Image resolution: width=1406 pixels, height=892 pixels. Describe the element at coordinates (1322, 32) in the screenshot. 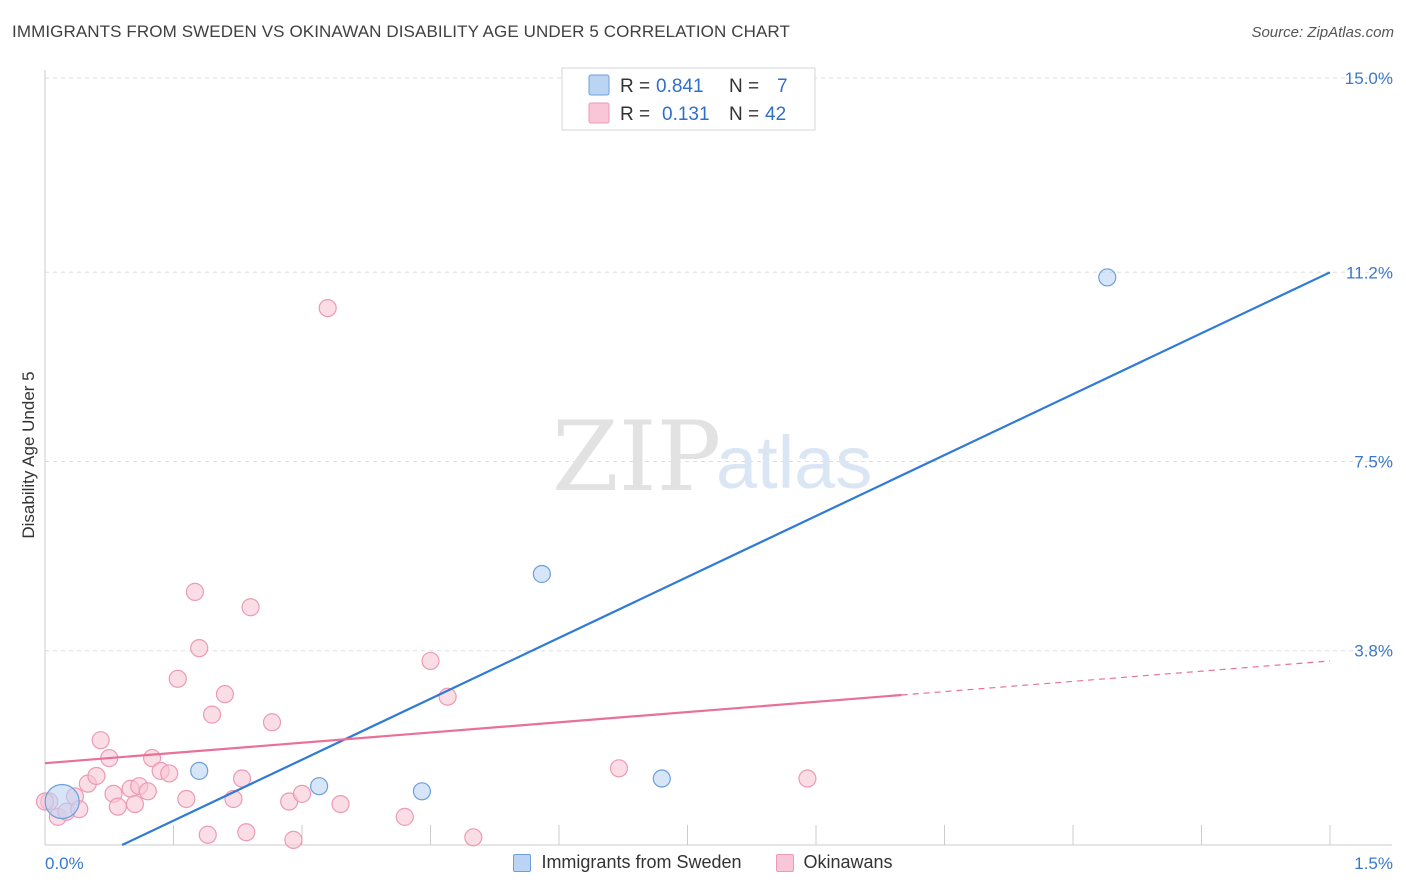

I see `source-credit: Source: ZipAtlas.com` at that location.